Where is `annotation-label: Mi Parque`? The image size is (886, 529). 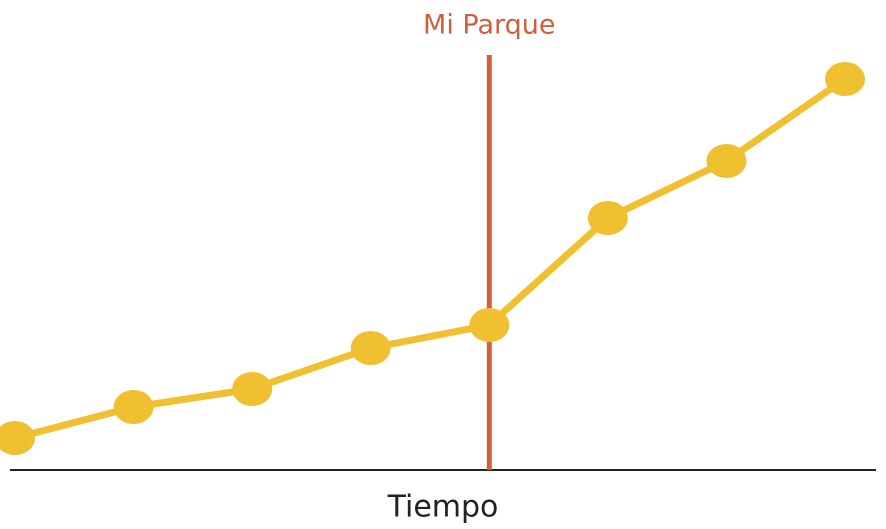 annotation-label: Mi Parque is located at coordinates (489, 25).